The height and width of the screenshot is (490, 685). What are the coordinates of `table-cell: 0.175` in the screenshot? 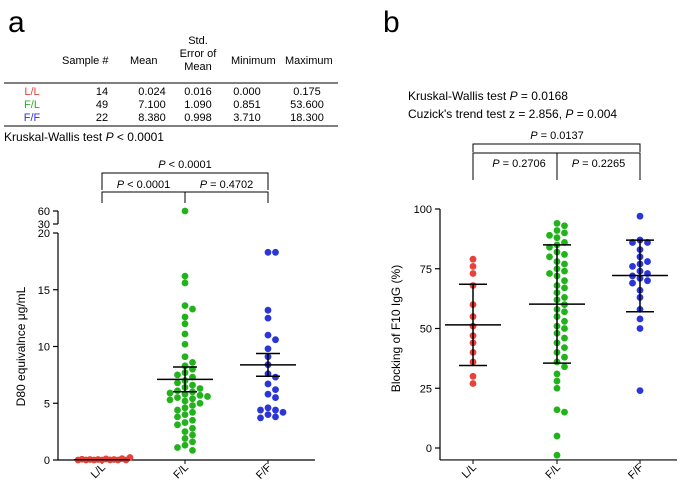 It's located at (307, 92).